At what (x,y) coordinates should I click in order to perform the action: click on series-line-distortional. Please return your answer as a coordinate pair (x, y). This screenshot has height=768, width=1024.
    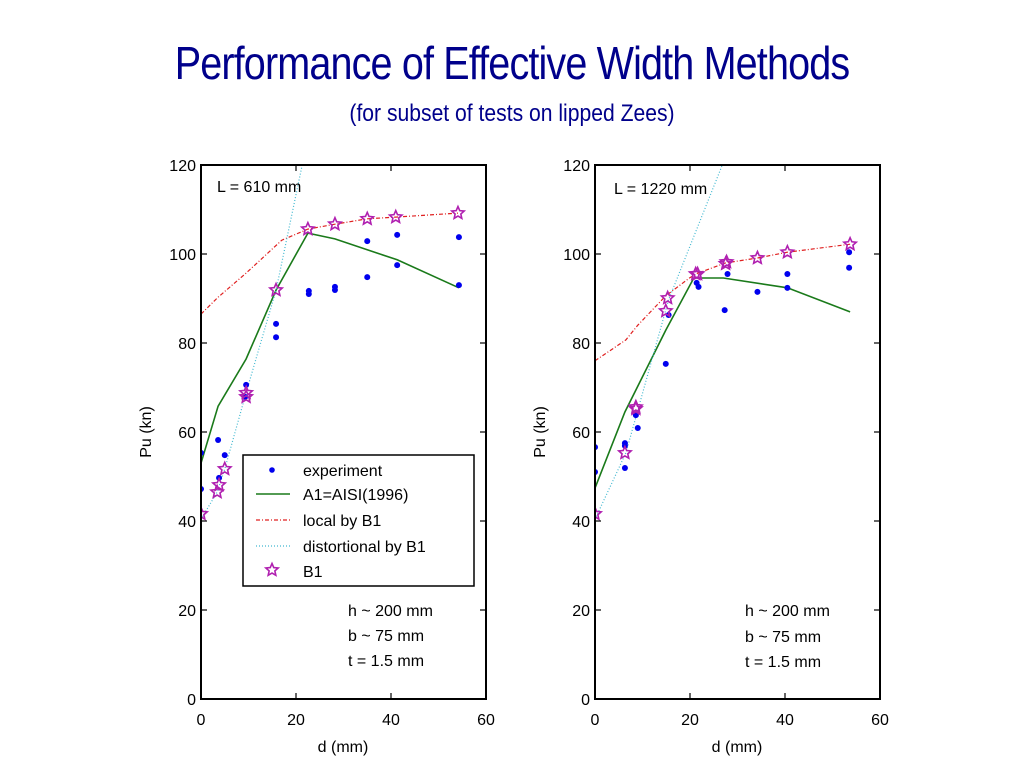
    Looking at the image, I should click on (659, 342).